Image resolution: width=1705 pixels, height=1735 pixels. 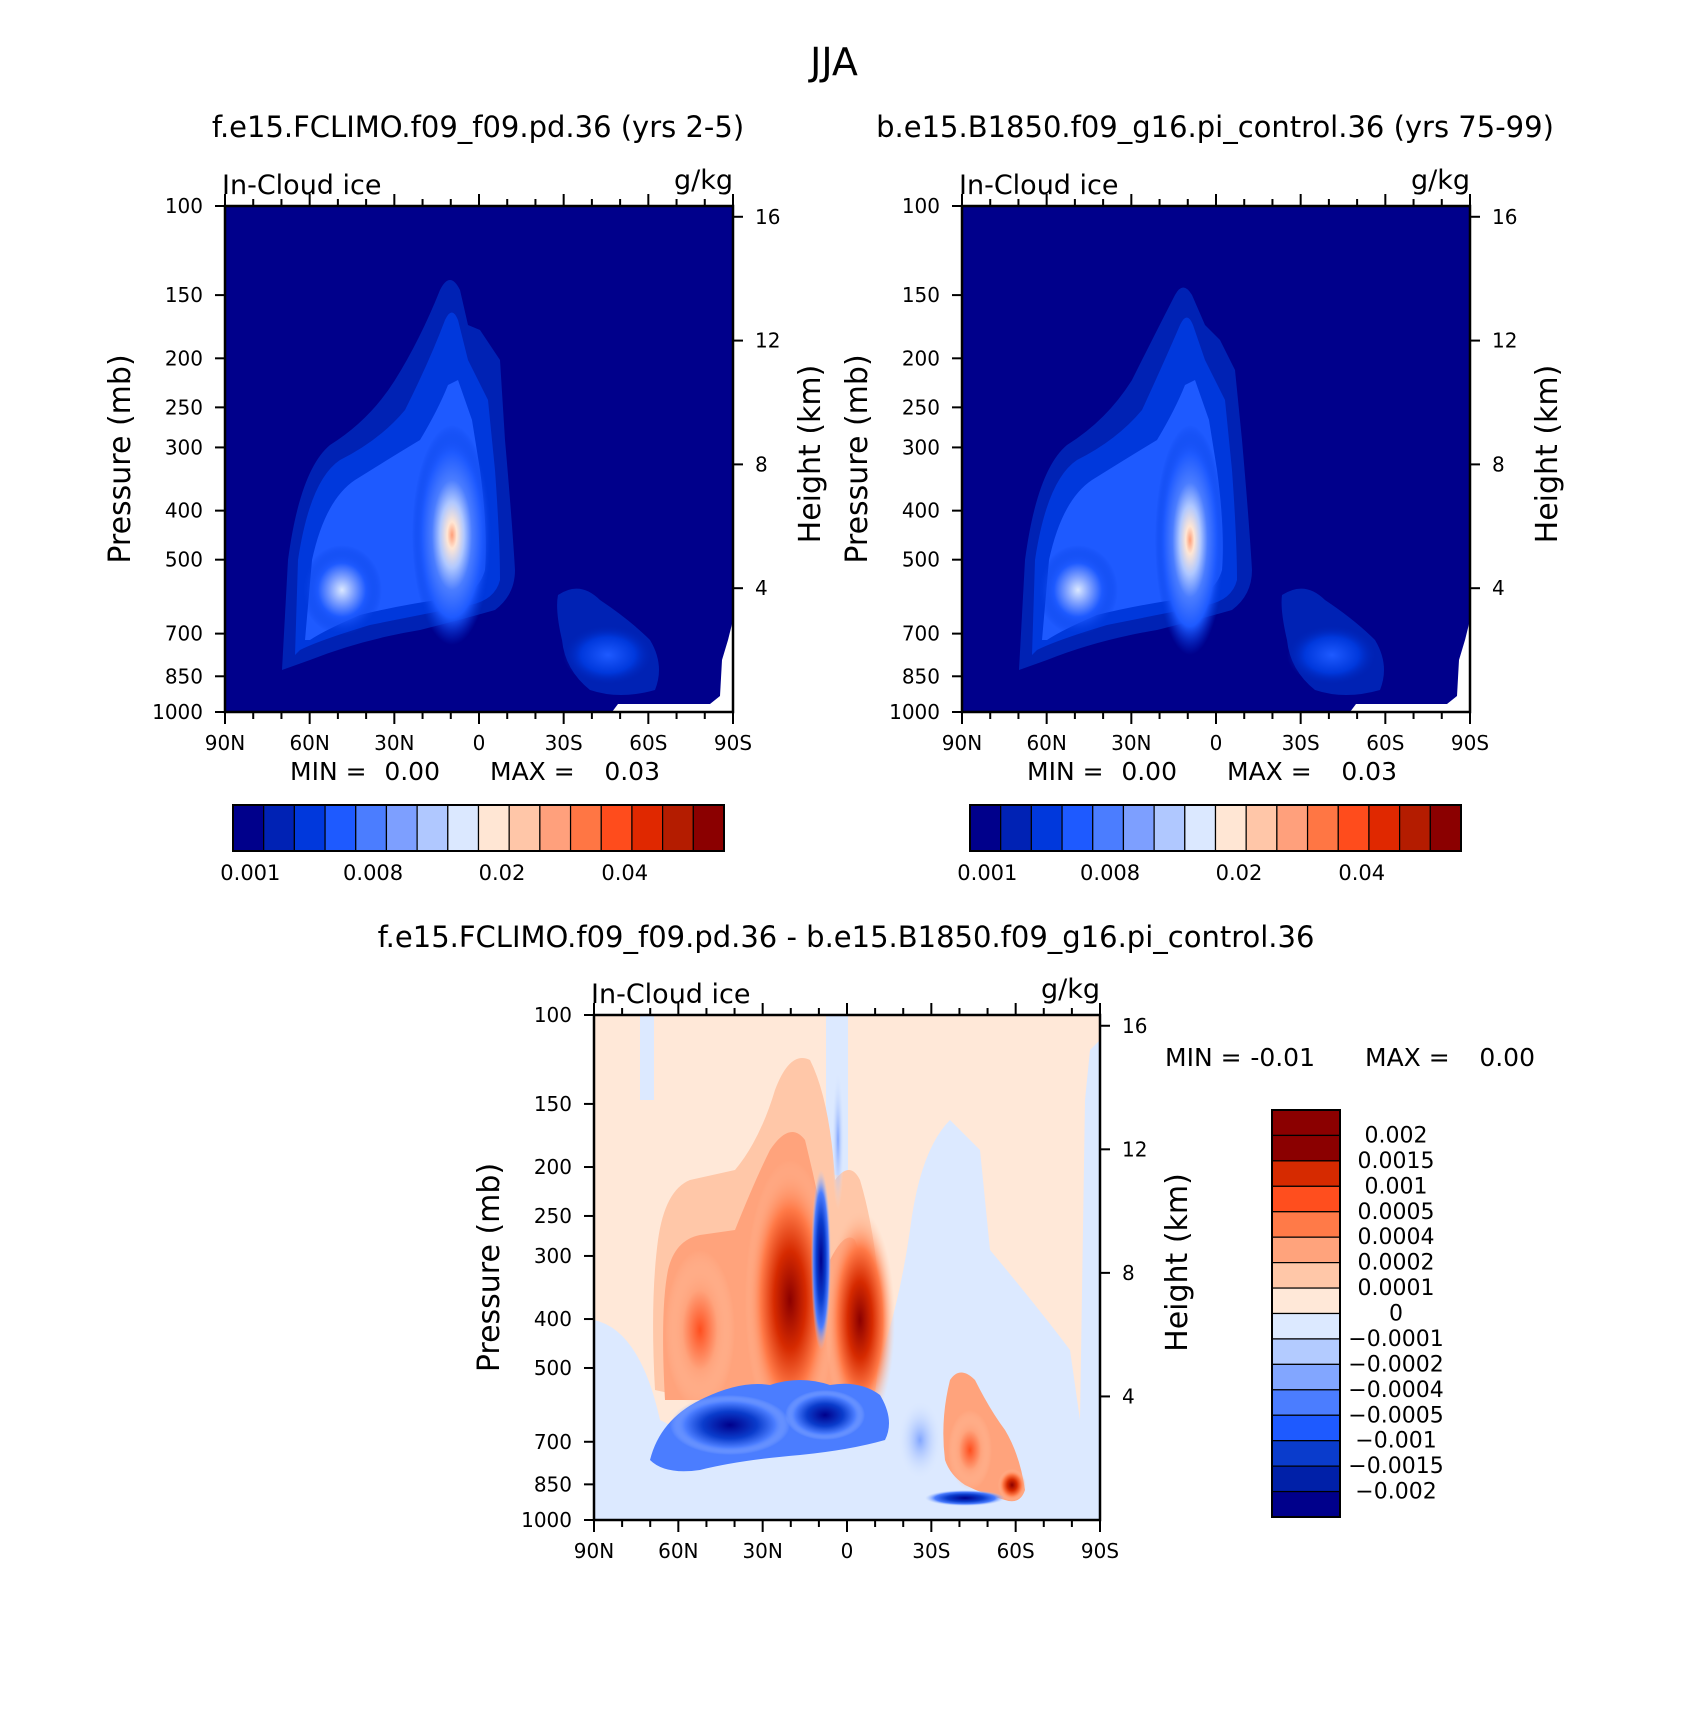 I want to click on colorbar-label: −0.0005, so click(x=1395, y=1415).